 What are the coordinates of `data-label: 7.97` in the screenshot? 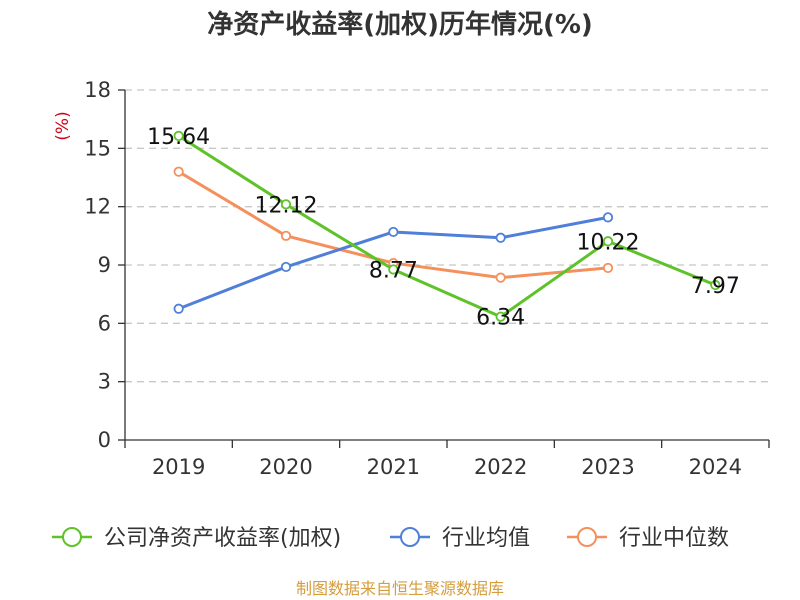 It's located at (715, 286).